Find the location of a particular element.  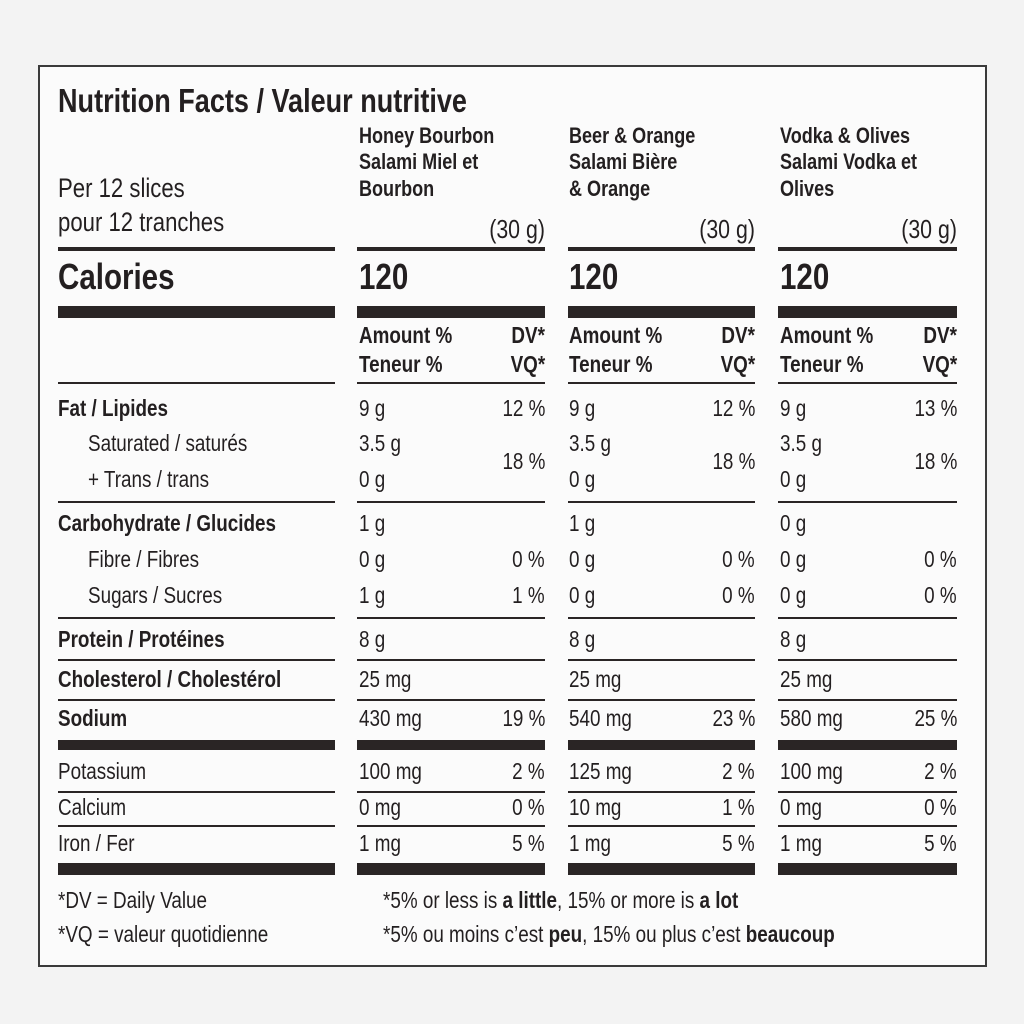

footnote-part: *5% ou moins c’est is located at coordinates (466, 934).